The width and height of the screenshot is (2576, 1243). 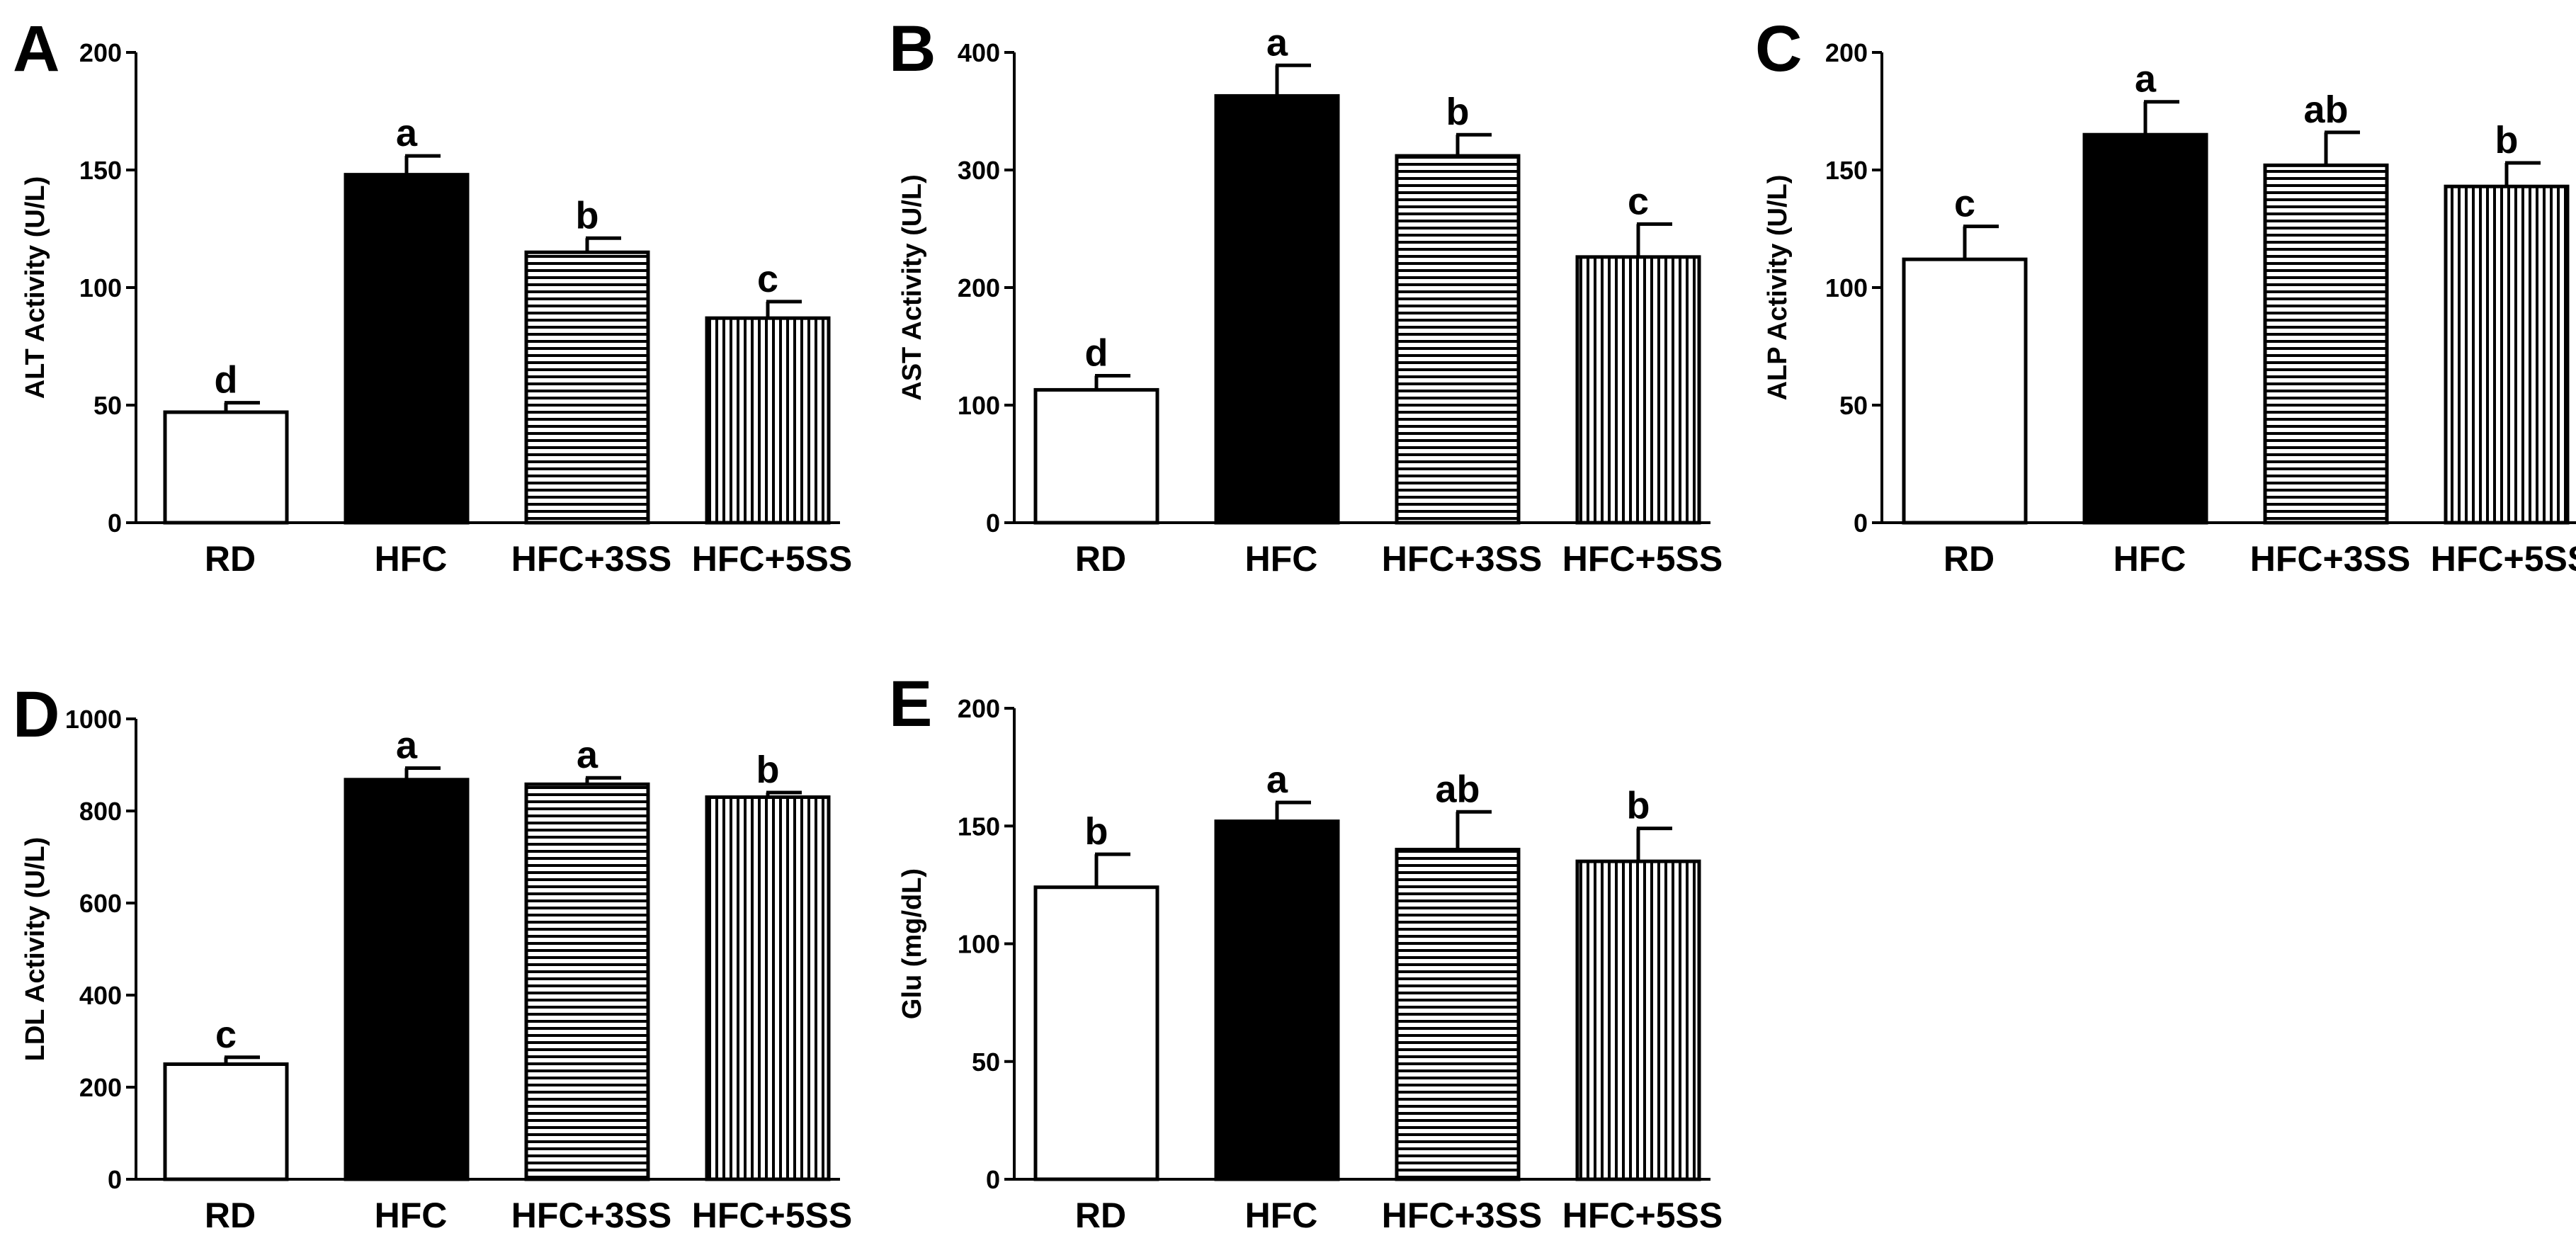 I want to click on y-axis-title: AST Activity (U/L), so click(x=912, y=287).